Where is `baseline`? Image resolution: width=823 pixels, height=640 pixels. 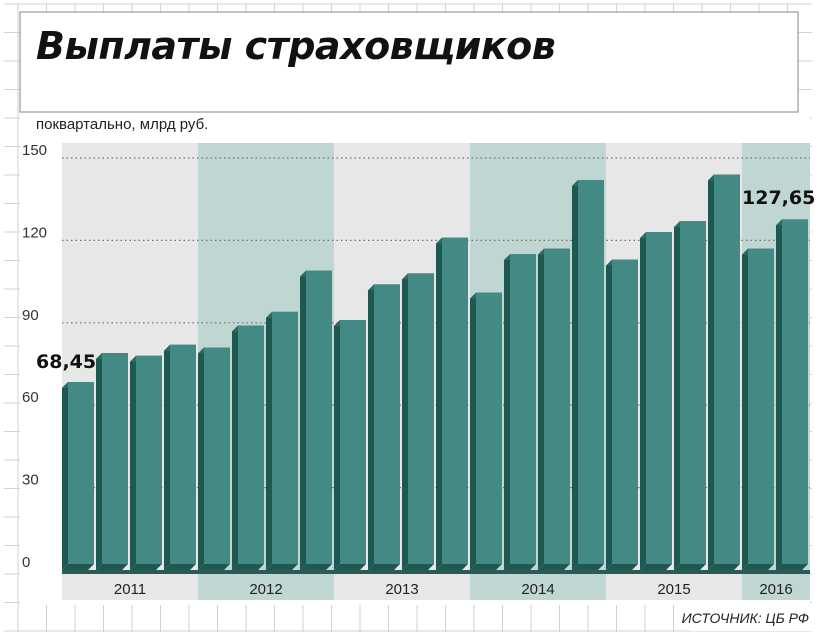
baseline is located at coordinates (436, 572).